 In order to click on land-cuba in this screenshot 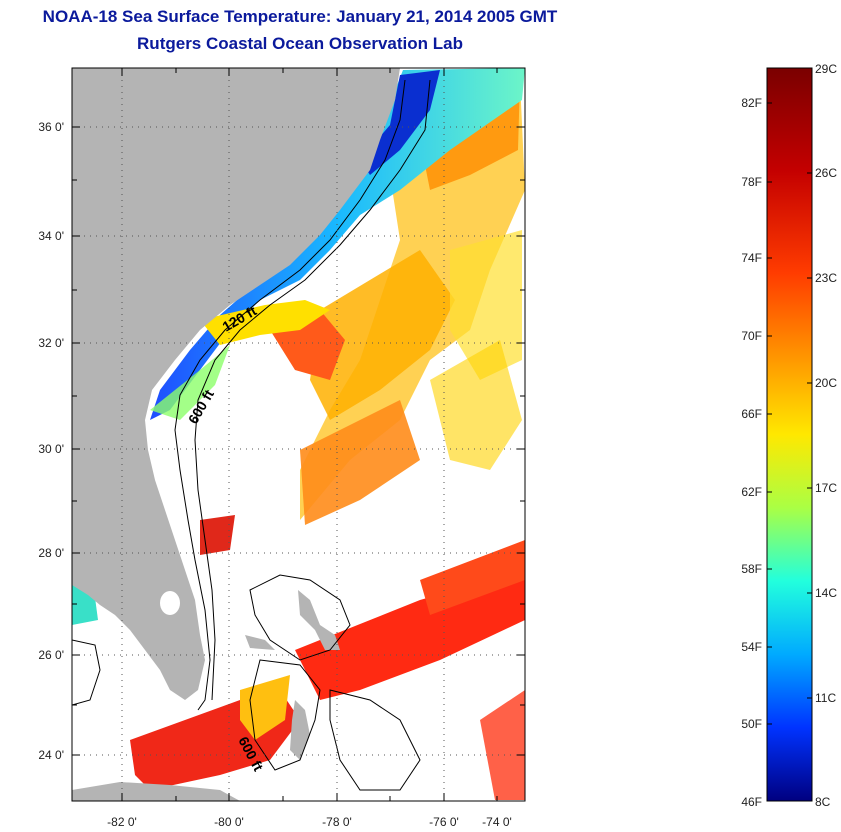, I will do `click(156, 791)`.